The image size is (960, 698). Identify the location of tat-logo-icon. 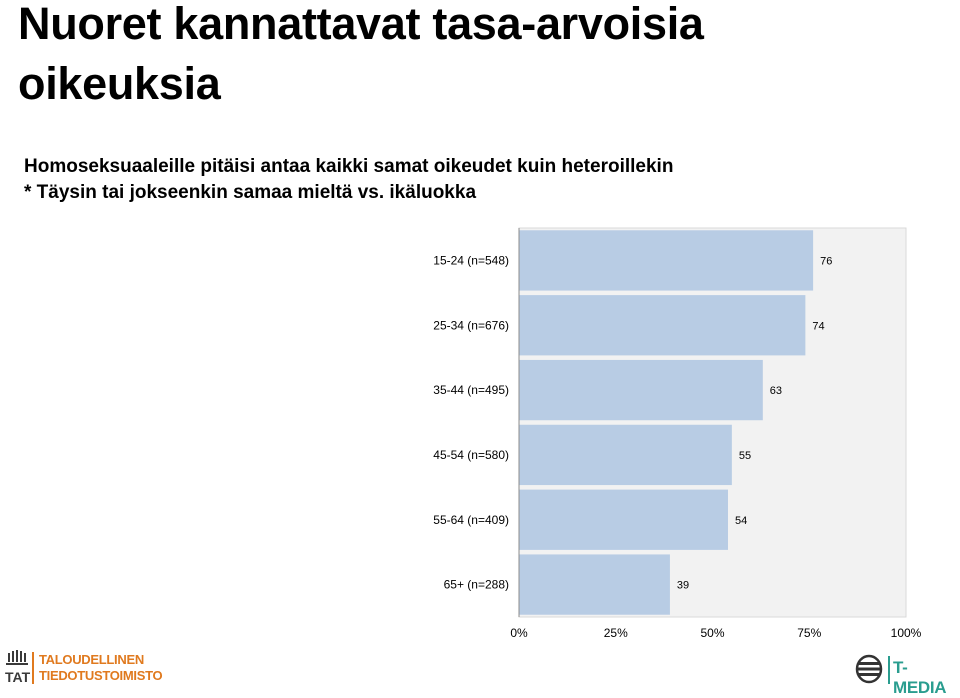
(17, 657).